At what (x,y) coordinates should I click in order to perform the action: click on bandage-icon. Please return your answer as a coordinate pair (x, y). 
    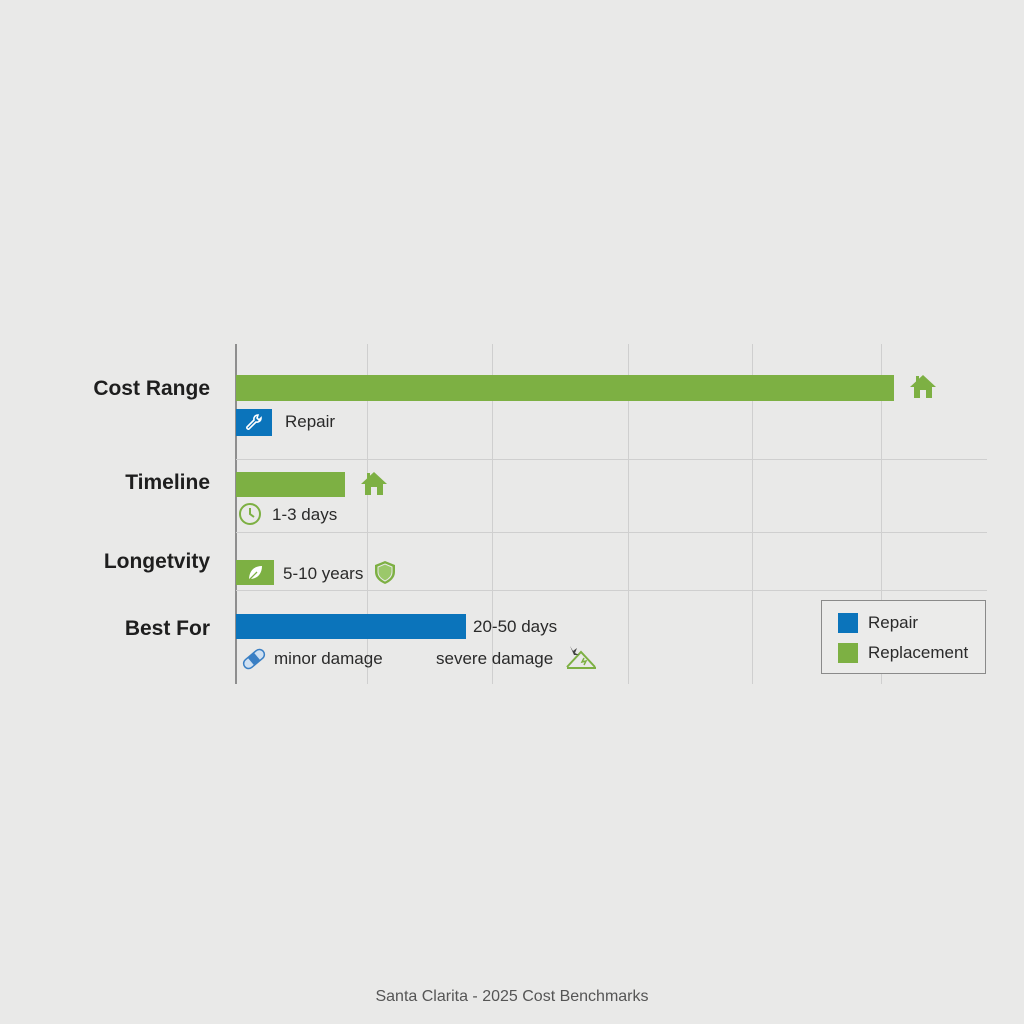
    Looking at the image, I should click on (254, 659).